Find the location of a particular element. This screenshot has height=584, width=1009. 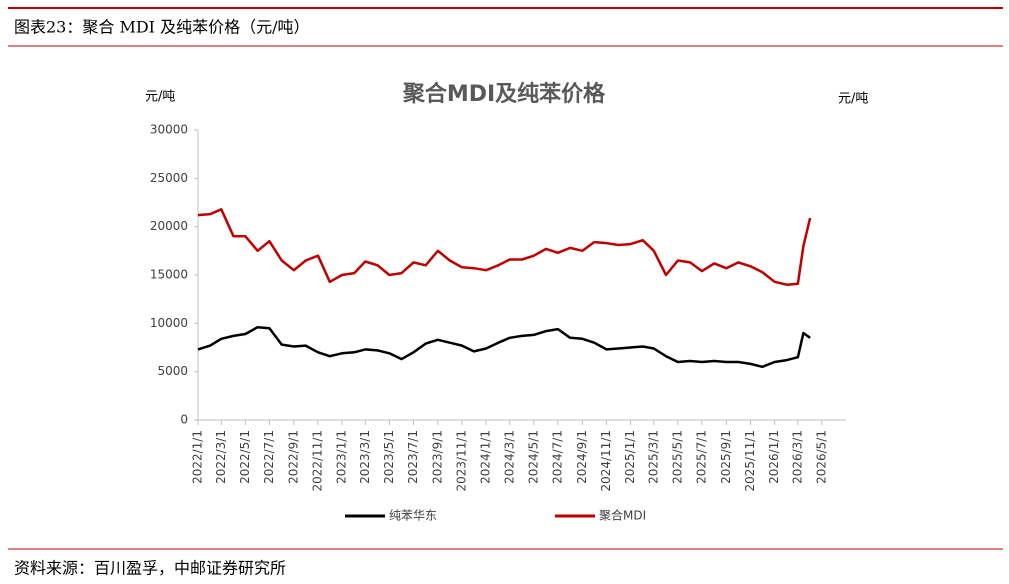

x-tick-label: 2022/1/1 is located at coordinates (198, 457).